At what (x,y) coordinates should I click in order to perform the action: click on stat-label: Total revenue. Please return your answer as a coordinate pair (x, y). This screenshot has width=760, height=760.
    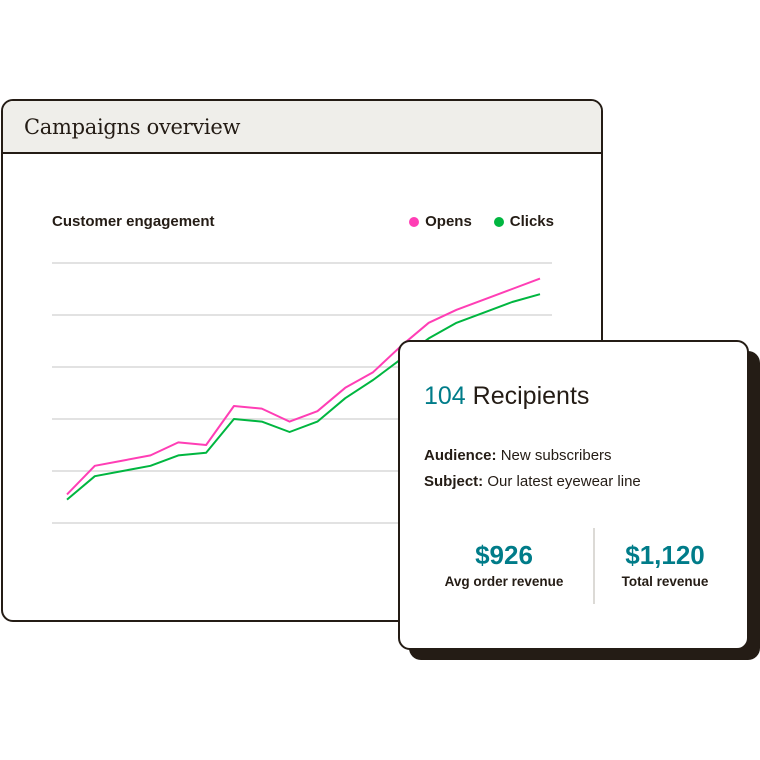
    Looking at the image, I should click on (665, 581).